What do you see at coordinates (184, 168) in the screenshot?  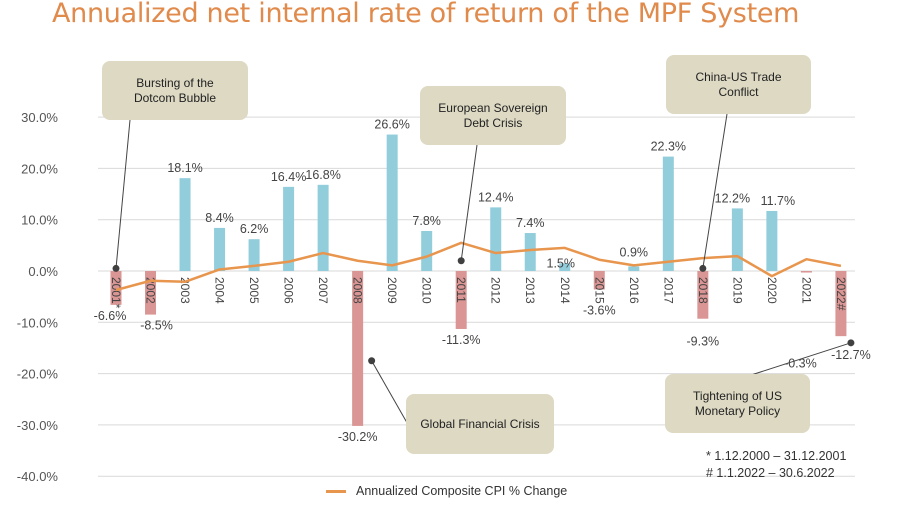 I see `data-label: 18.1%` at bounding box center [184, 168].